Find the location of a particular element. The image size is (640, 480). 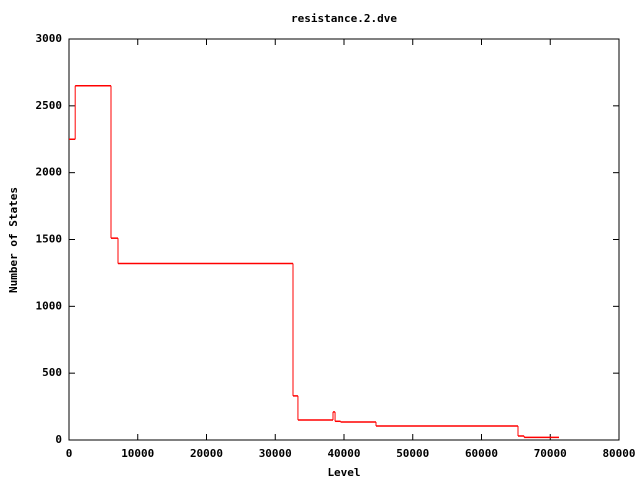

y-tick-label: 3000 is located at coordinates (49, 38).